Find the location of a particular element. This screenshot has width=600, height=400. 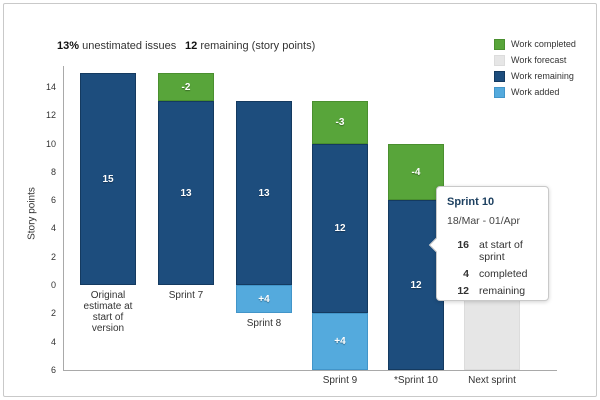

tooltip-row-completed: 4 completed is located at coordinates (492, 274).